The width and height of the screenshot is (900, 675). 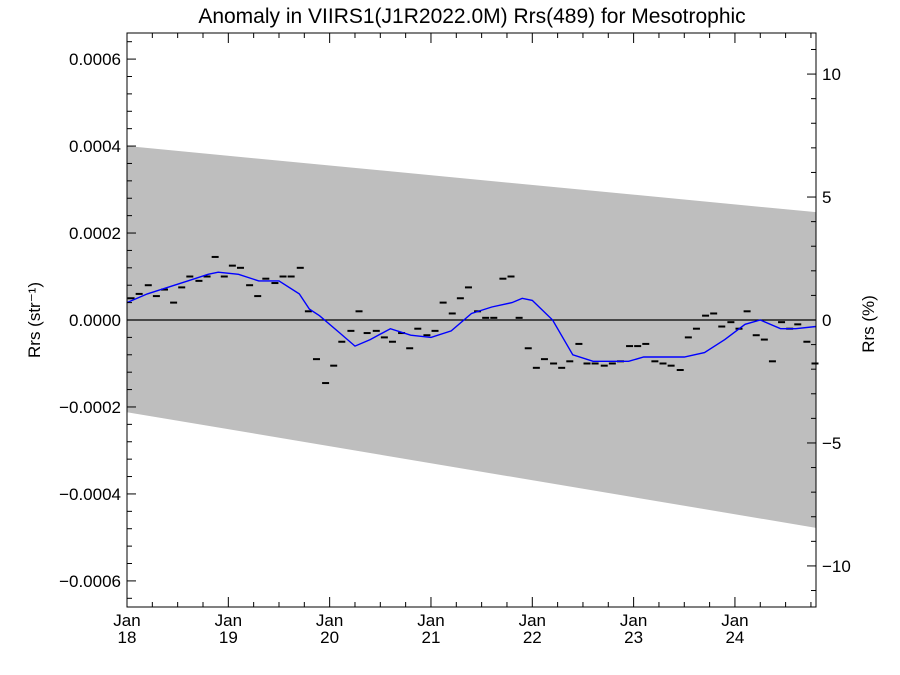 What do you see at coordinates (431, 637) in the screenshot?
I see `x-tick-label-year: 21` at bounding box center [431, 637].